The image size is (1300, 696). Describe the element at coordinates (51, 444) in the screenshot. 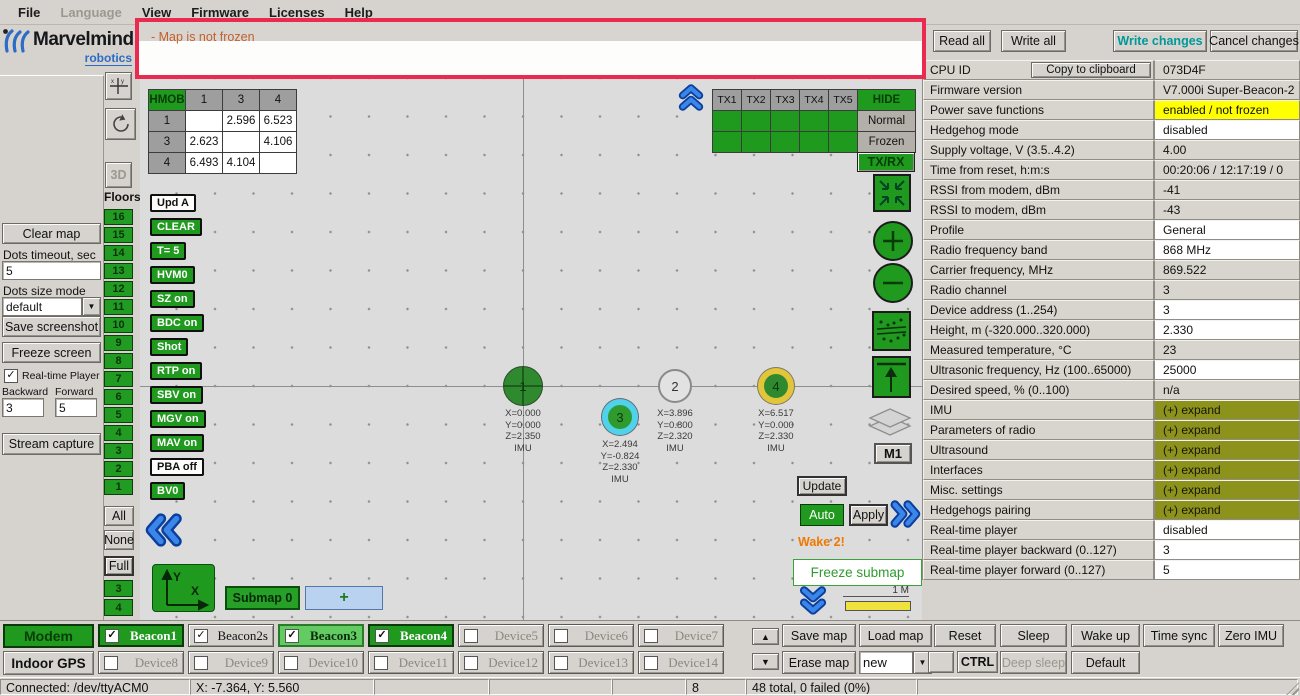

I see `stream-capture-button: Stream capture` at that location.